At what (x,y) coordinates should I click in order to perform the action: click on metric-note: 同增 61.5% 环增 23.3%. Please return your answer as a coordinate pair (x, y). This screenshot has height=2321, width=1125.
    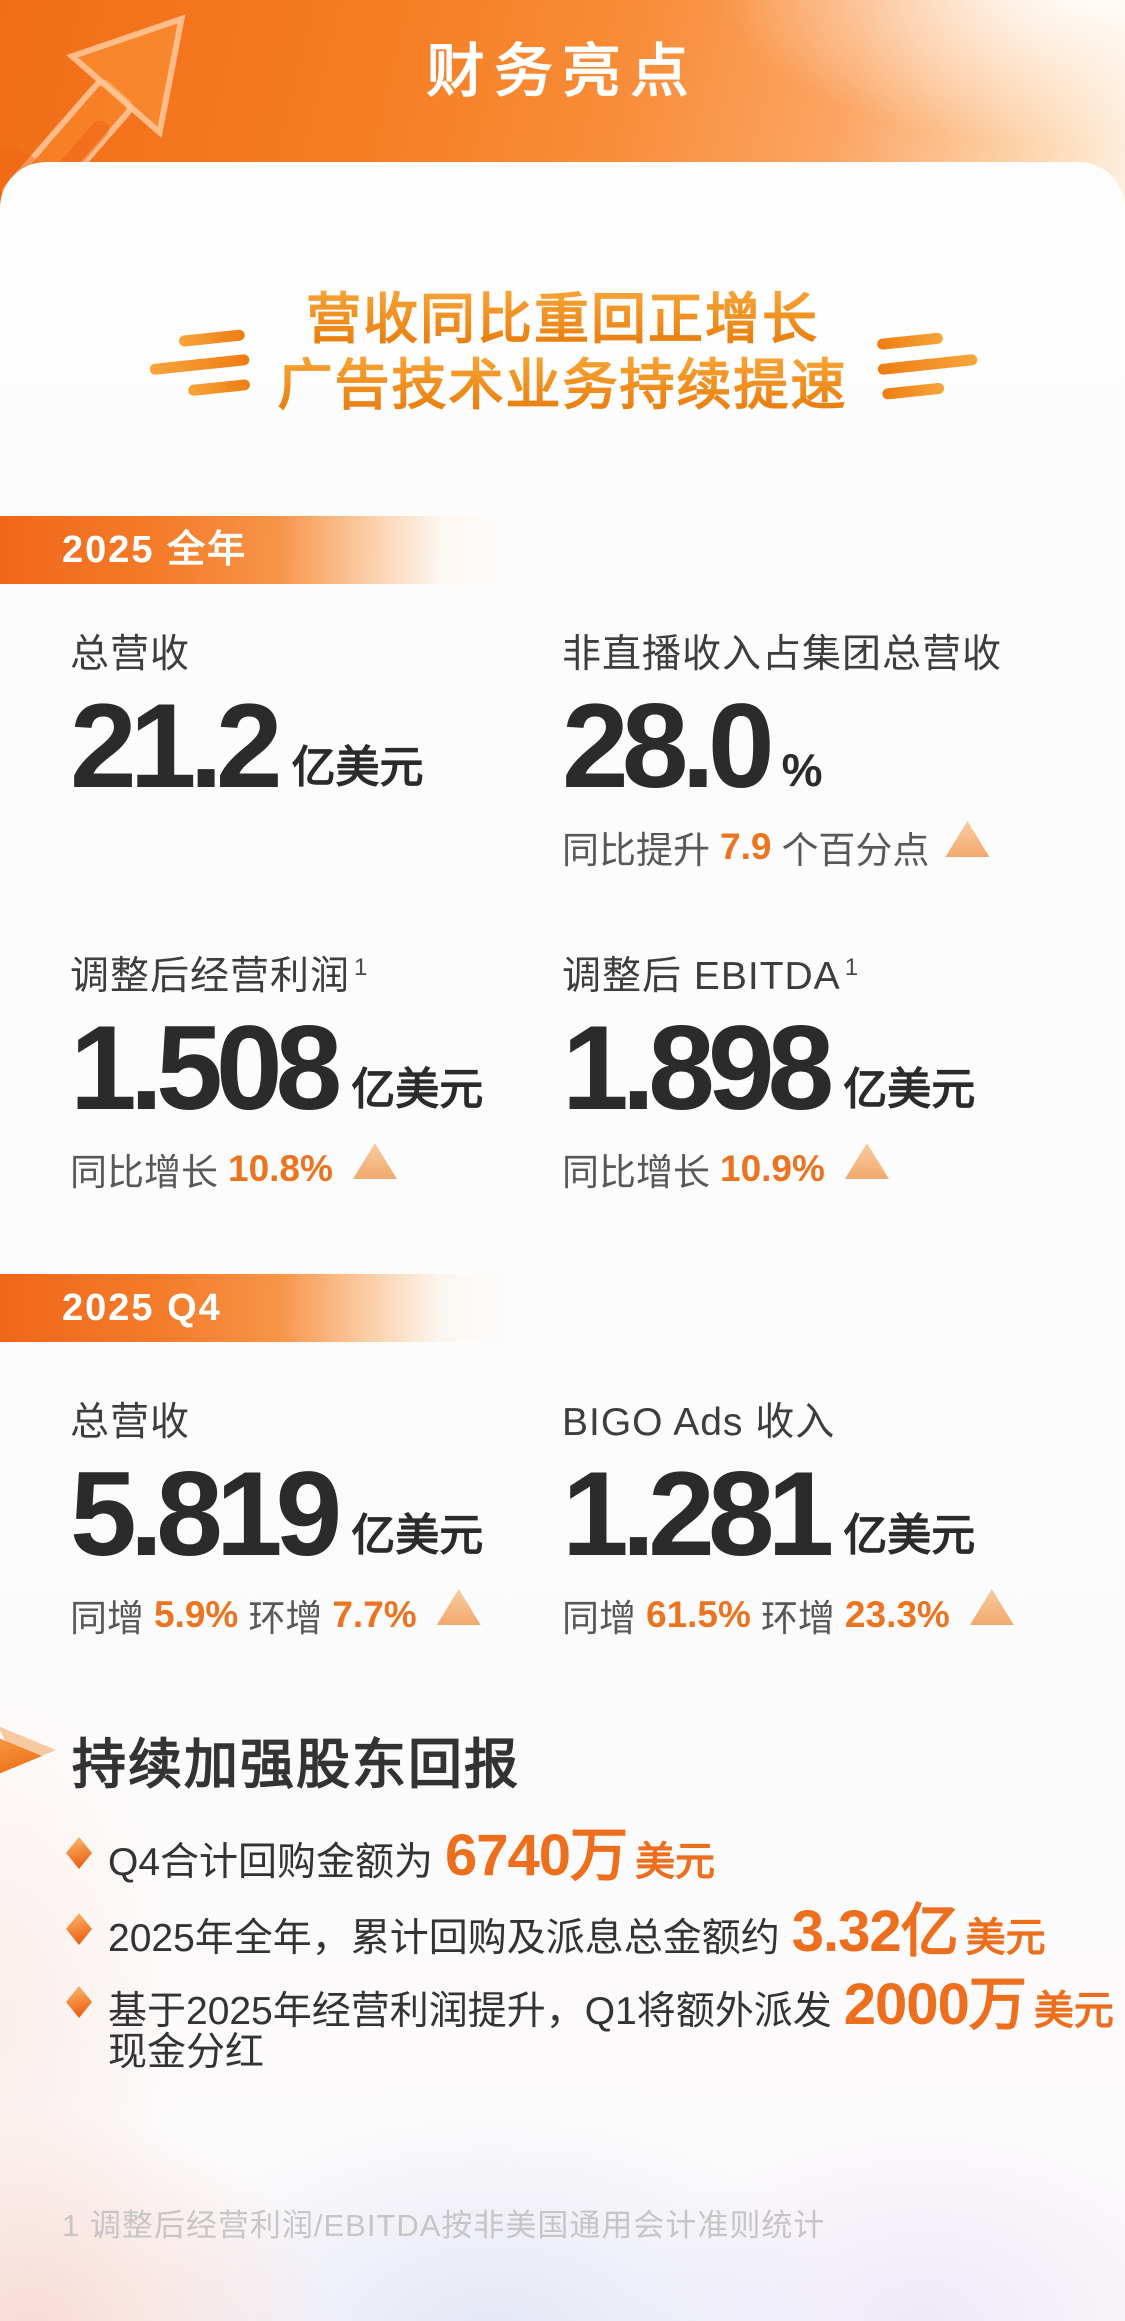
    Looking at the image, I should click on (832, 1615).